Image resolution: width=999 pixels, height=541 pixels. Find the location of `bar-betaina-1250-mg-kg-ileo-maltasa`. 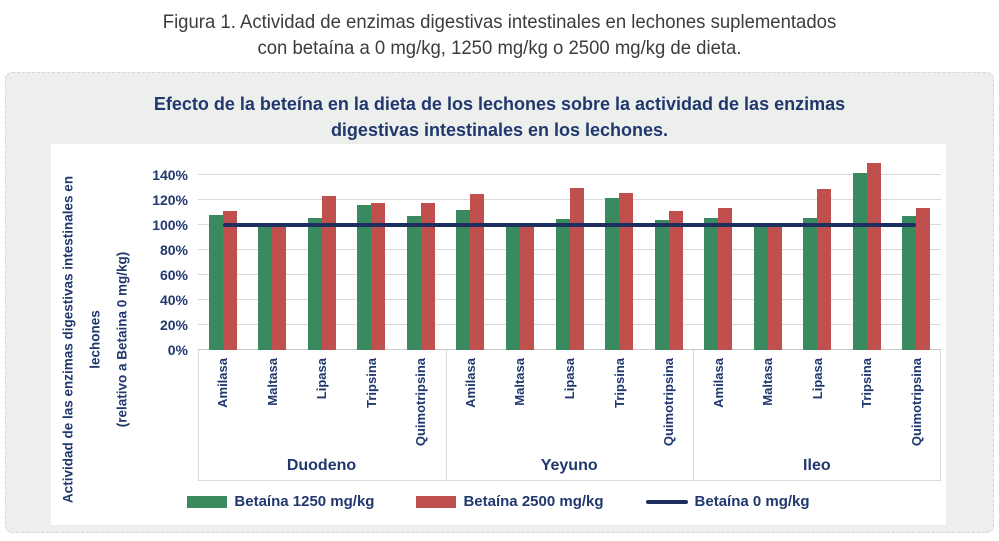

bar-betaina-1250-mg-kg-ileo-maltasa is located at coordinates (760, 287).